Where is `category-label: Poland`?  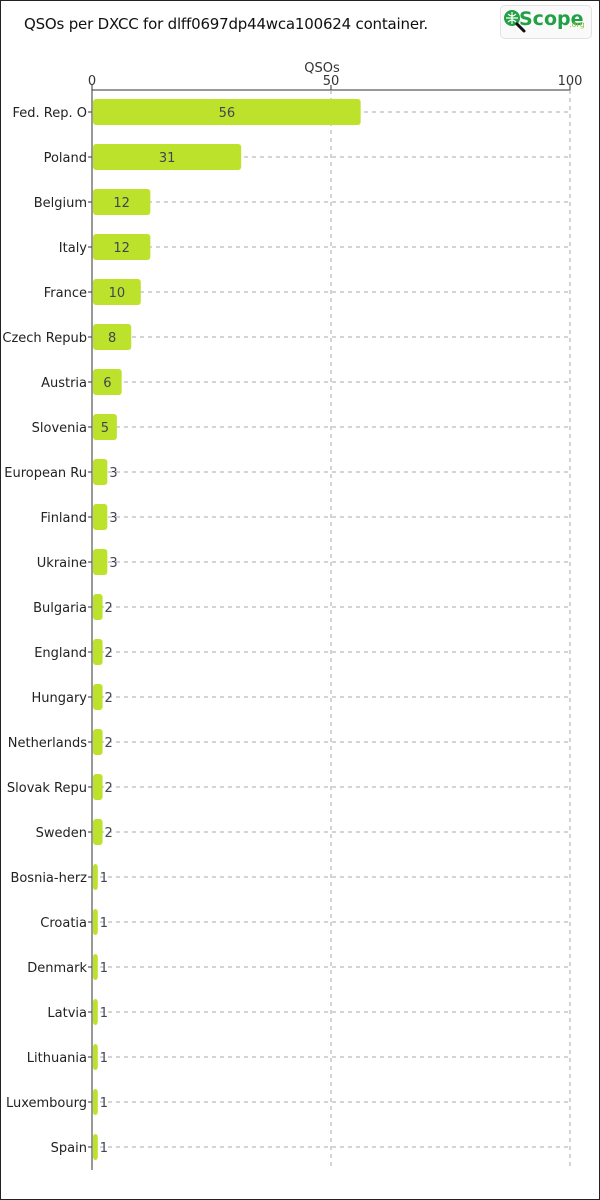
category-label: Poland is located at coordinates (65, 158).